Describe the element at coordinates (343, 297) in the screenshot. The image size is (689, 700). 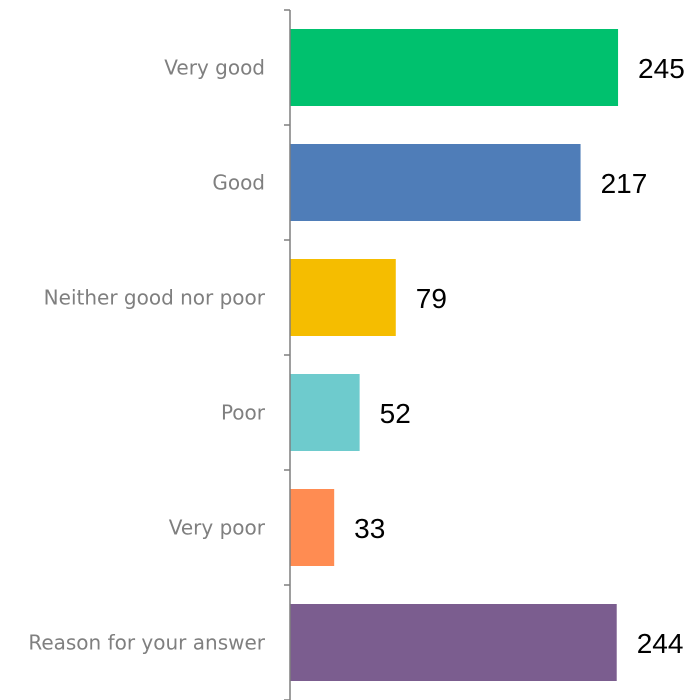
I see `bar-neither-good-nor-poor` at that location.